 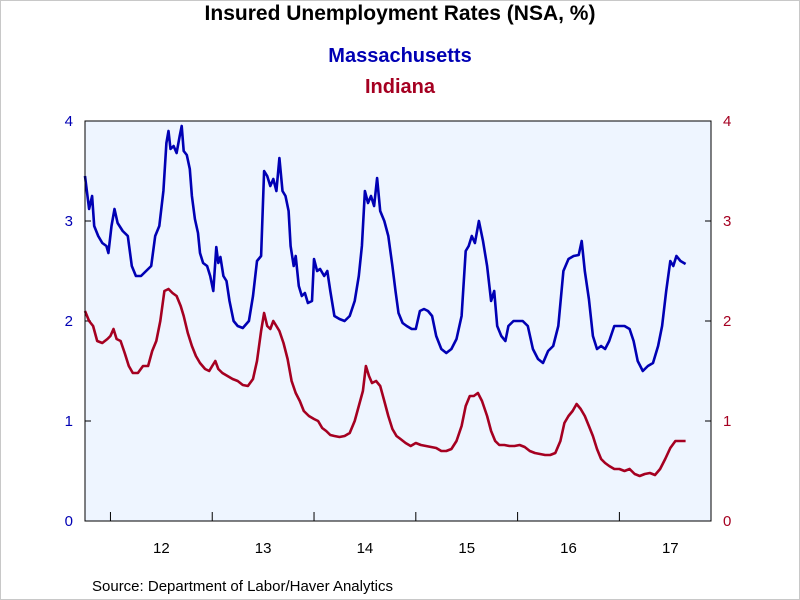 I want to click on x-tick-label: 14, so click(x=365, y=548).